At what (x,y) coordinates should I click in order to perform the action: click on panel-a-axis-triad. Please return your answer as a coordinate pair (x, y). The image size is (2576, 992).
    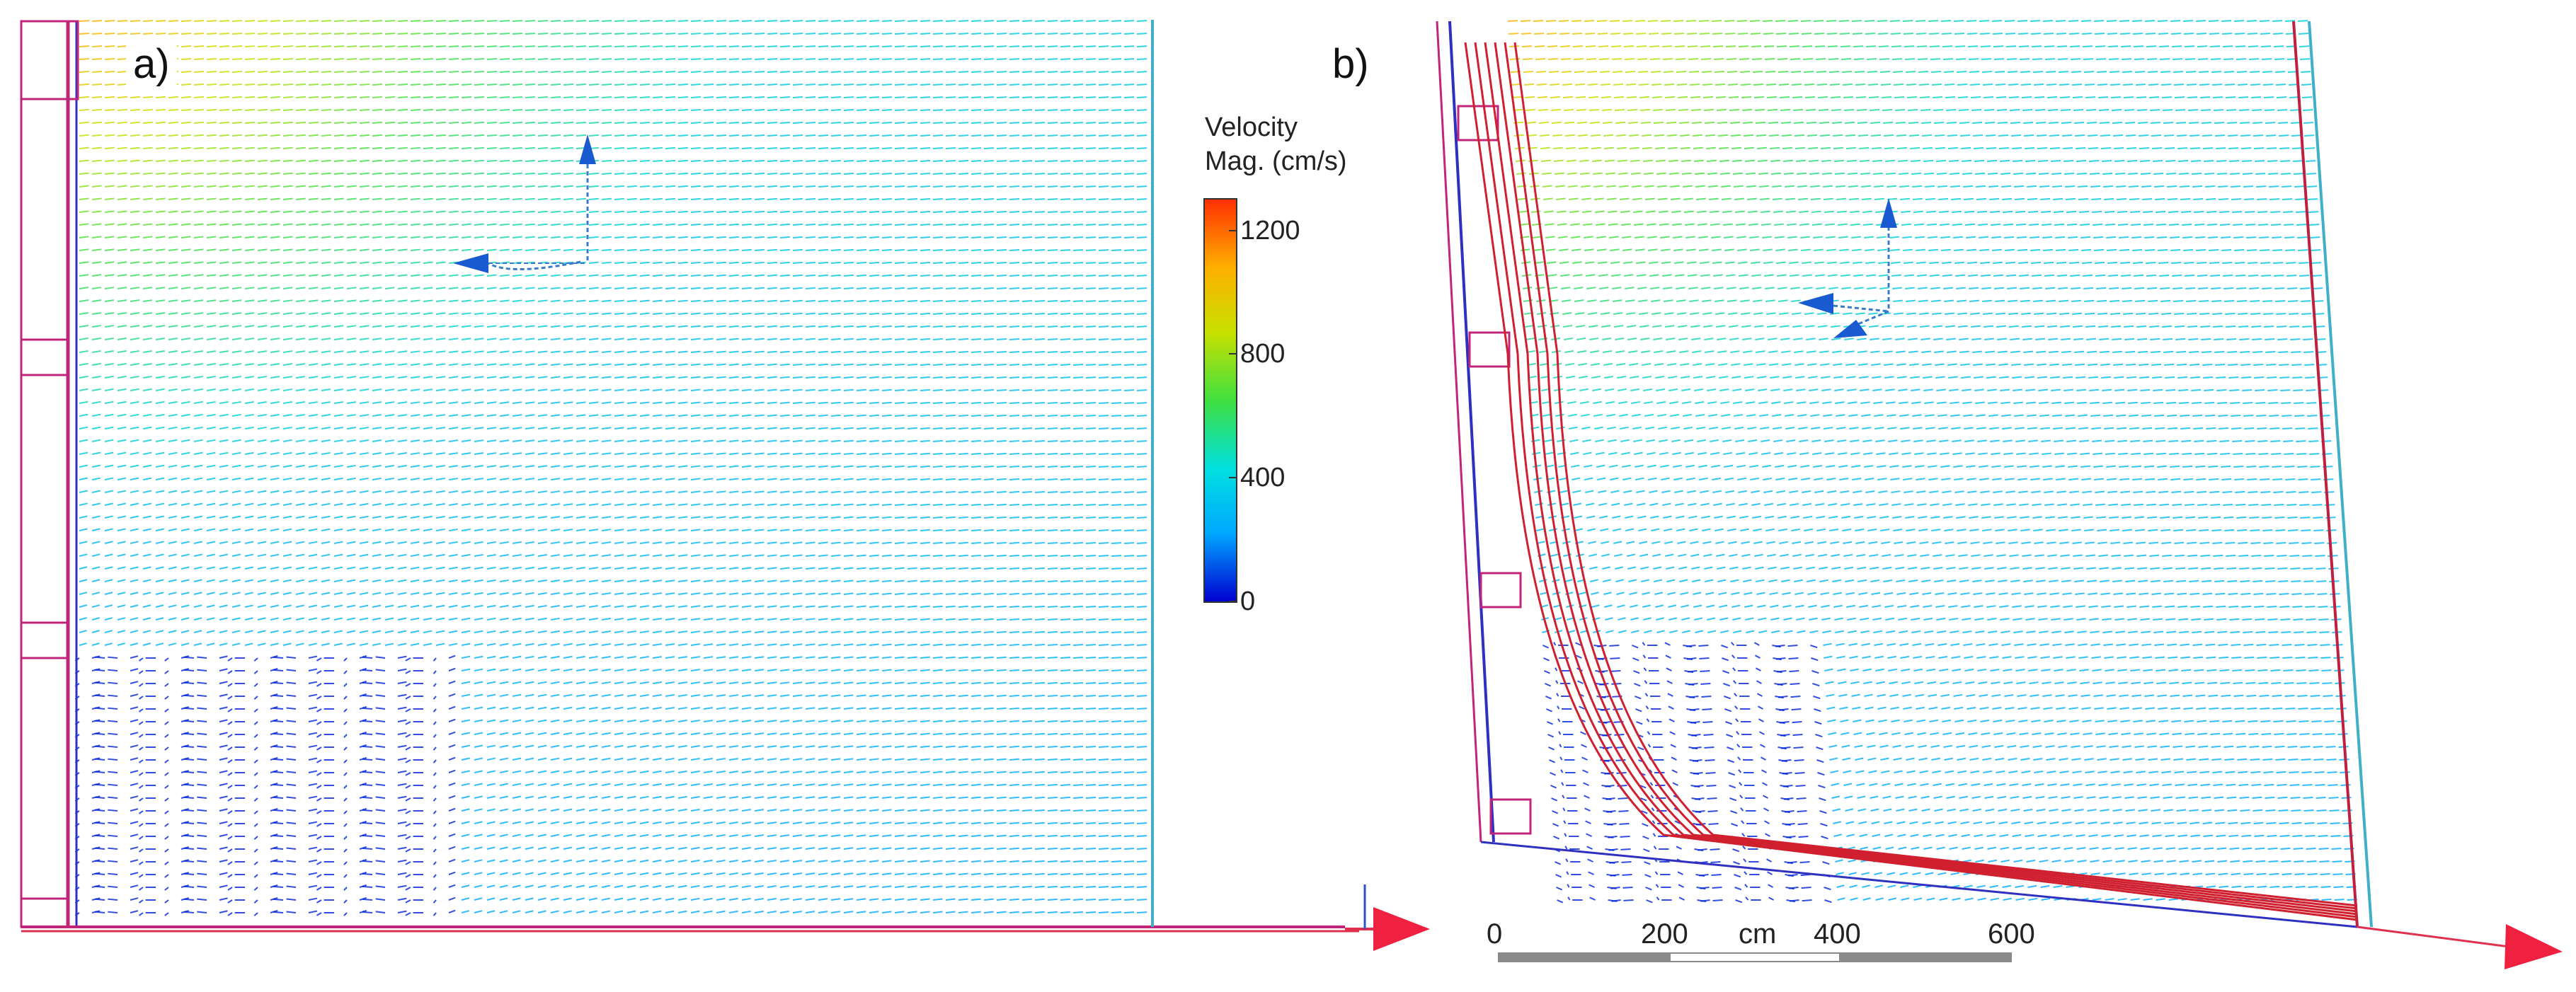
    Looking at the image, I should click on (524, 203).